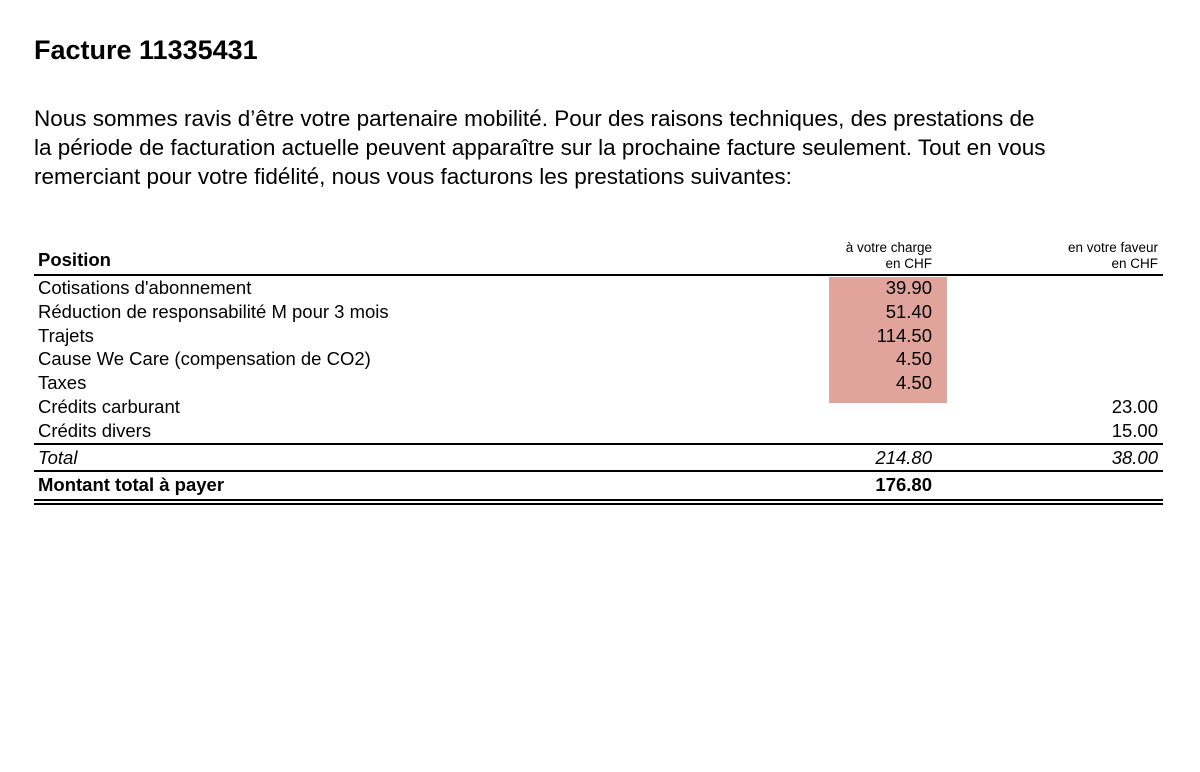  What do you see at coordinates (66, 335) in the screenshot?
I see `row-label: Trajets` at bounding box center [66, 335].